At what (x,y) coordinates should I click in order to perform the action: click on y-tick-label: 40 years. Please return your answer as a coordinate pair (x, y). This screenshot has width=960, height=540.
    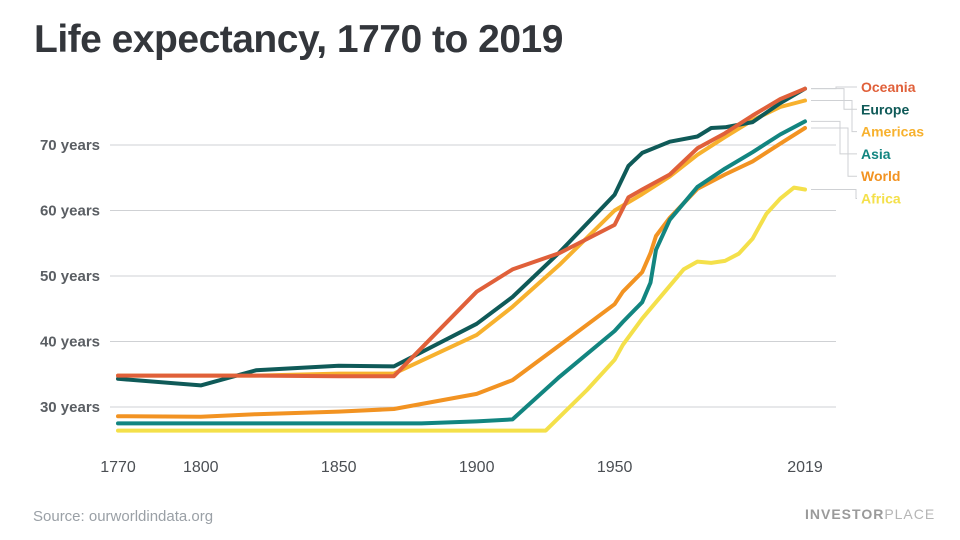
    Looking at the image, I should click on (70, 342).